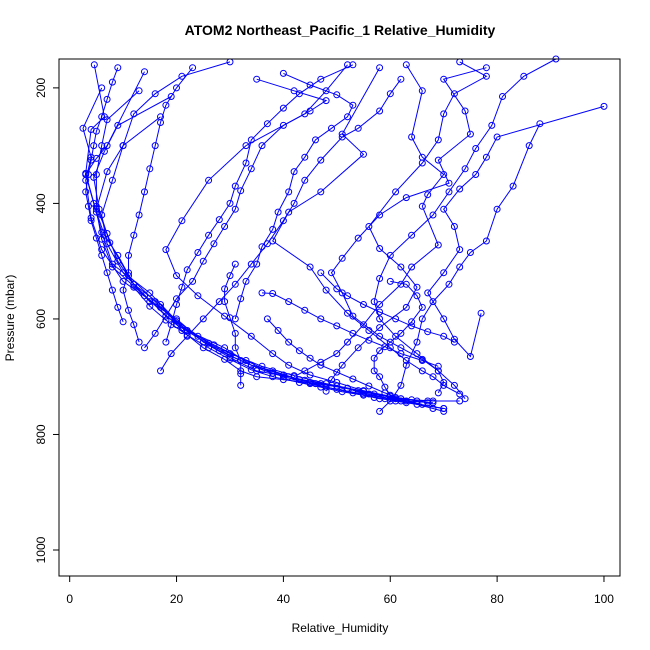 This screenshot has height=650, width=650. Describe the element at coordinates (41, 319) in the screenshot. I see `y-tick-label: 600` at that location.